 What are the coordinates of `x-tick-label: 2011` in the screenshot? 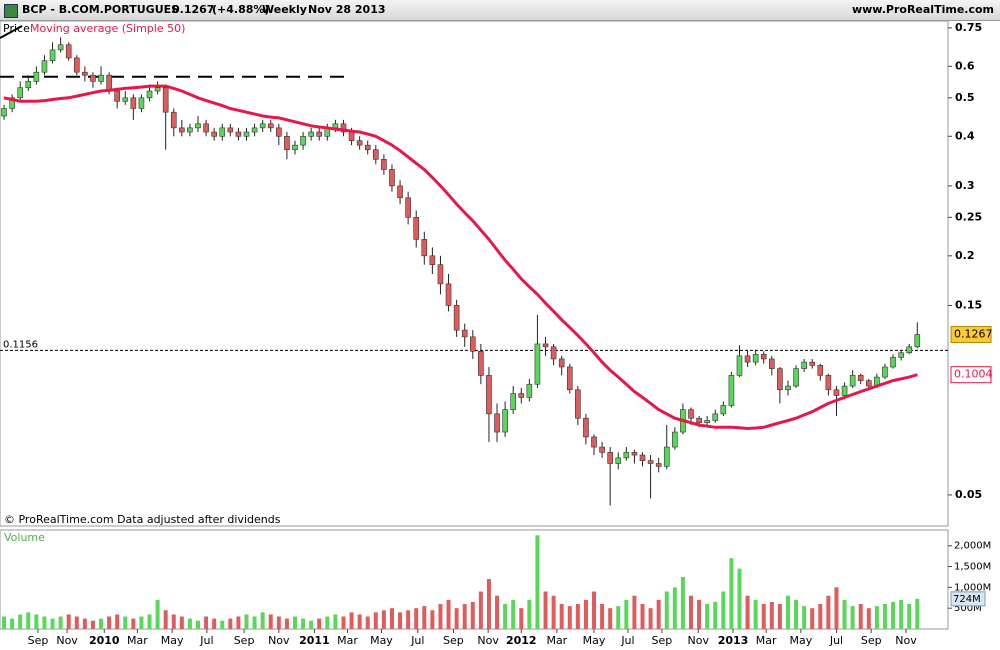 It's located at (314, 640).